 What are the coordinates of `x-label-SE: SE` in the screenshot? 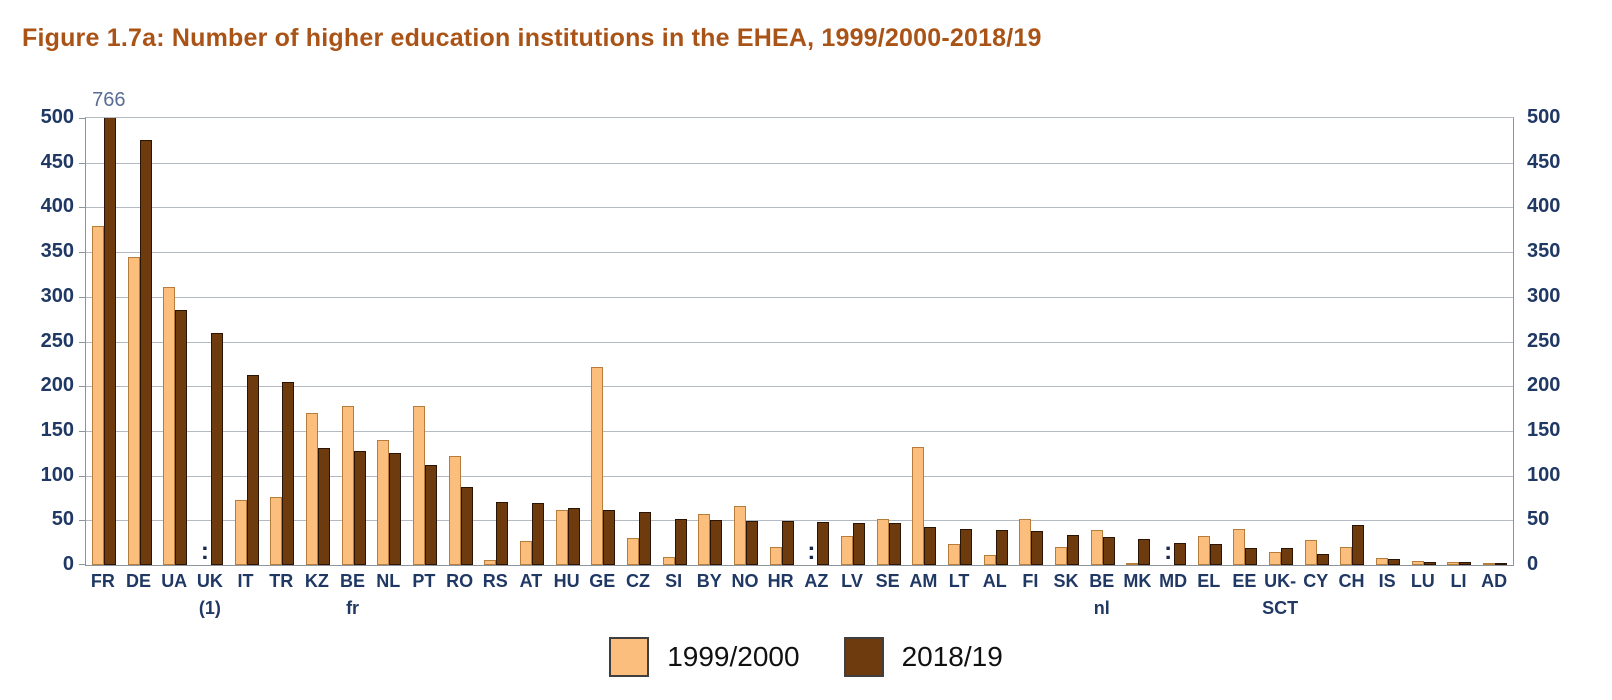 It's located at (887, 581).